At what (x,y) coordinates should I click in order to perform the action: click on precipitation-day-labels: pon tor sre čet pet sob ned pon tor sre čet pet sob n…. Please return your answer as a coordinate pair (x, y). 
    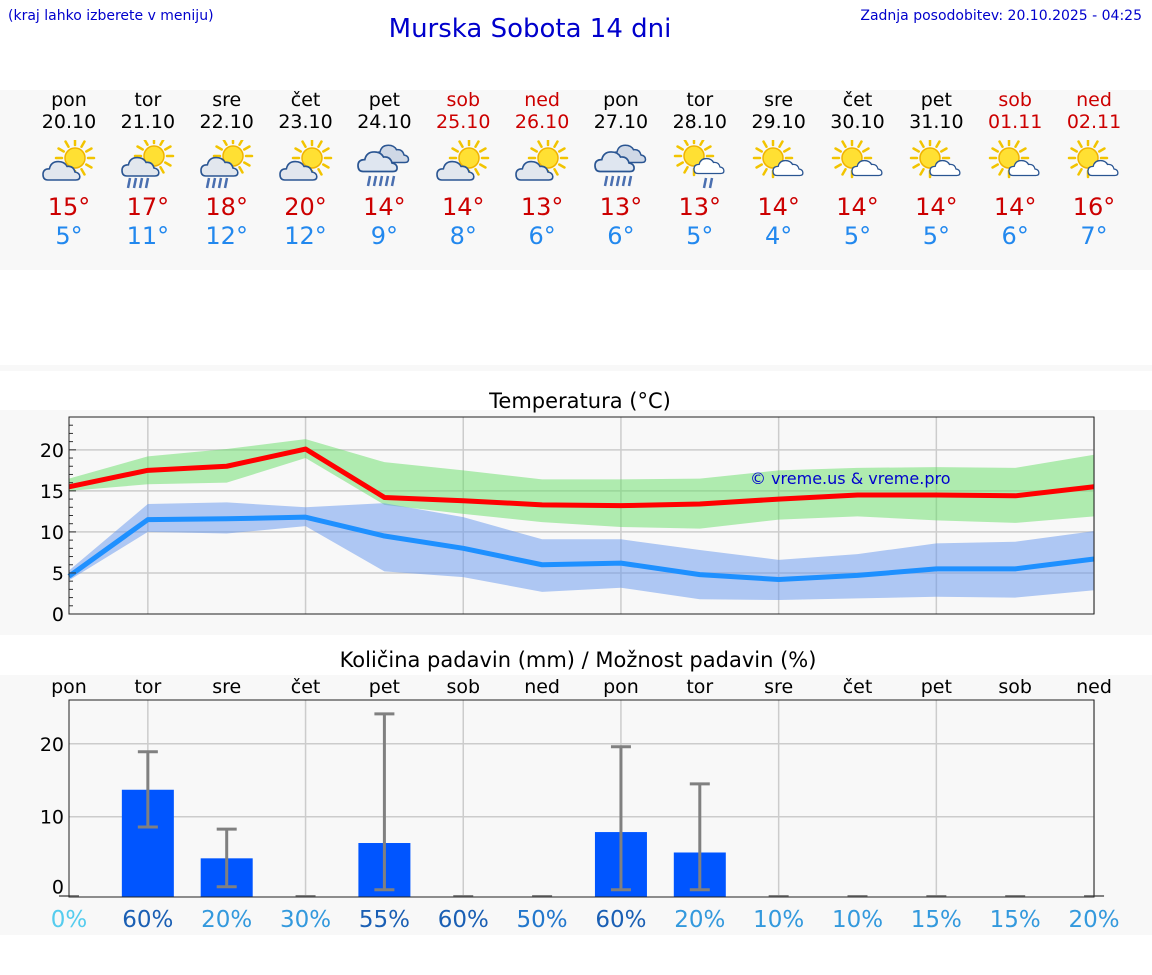
    Looking at the image, I should click on (581, 687).